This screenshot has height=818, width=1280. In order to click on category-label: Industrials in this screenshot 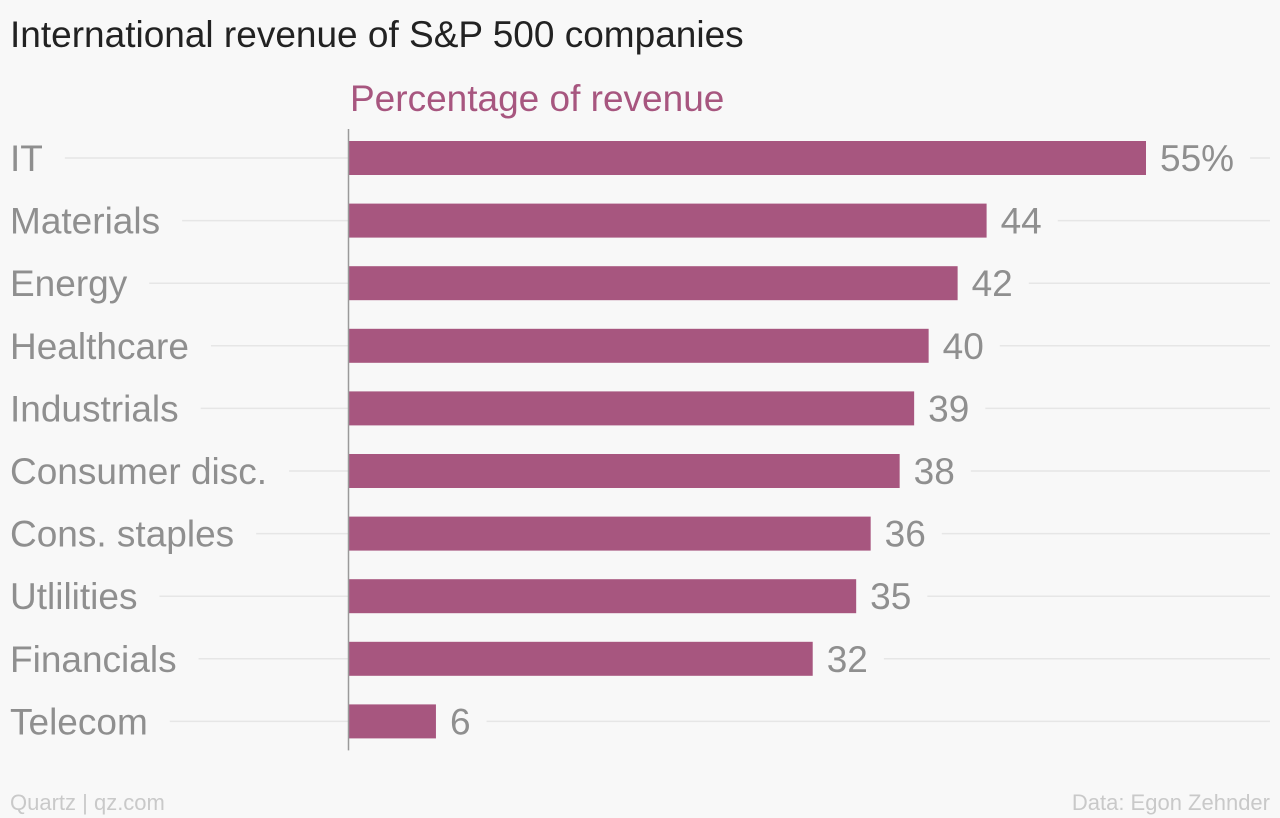, I will do `click(94, 408)`.